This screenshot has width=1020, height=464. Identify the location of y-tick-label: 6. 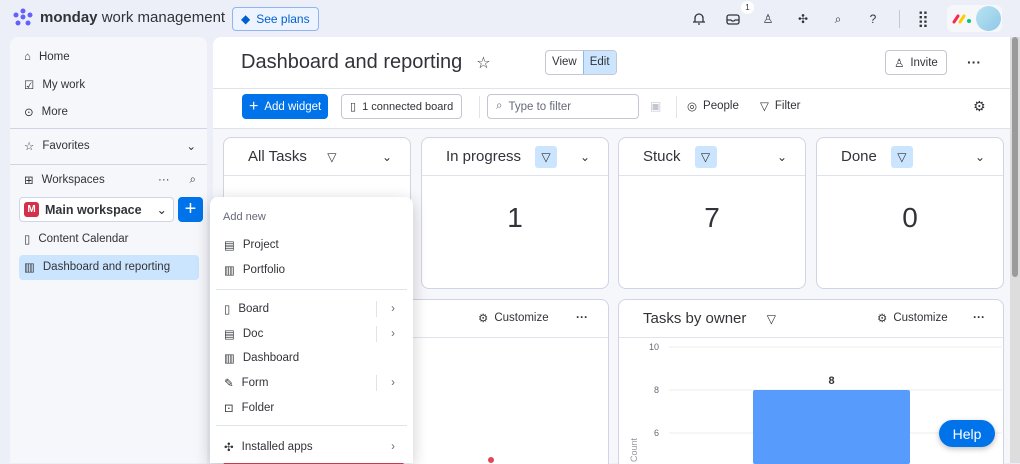
(656, 433).